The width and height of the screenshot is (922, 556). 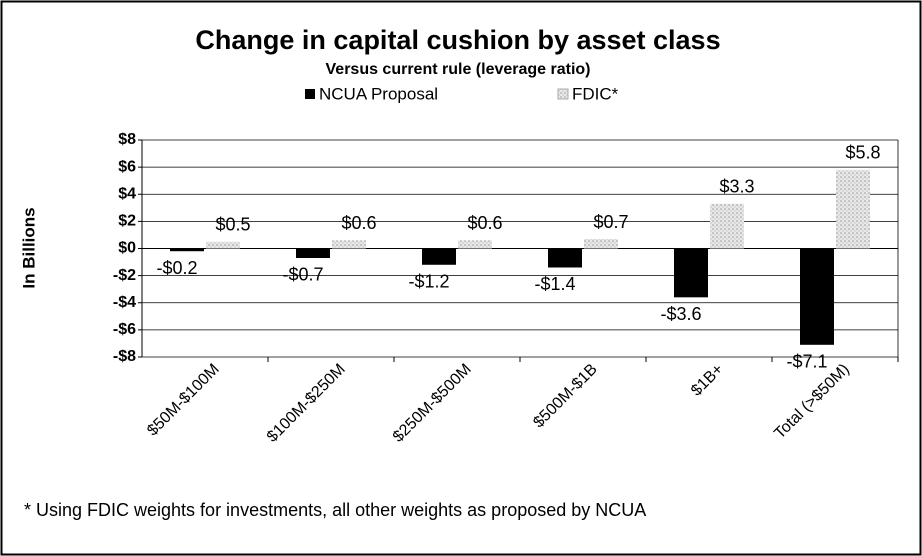 What do you see at coordinates (458, 69) in the screenshot?
I see `chart-subtitle: Versus current rule (leverage ratio)` at bounding box center [458, 69].